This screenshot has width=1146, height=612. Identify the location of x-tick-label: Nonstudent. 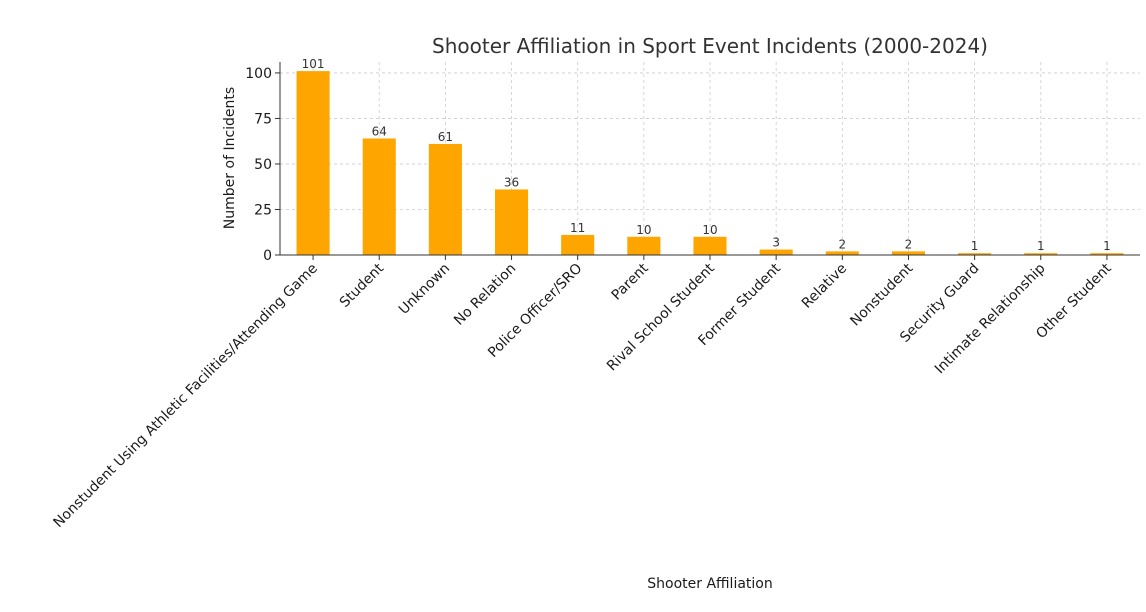
(881, 294).